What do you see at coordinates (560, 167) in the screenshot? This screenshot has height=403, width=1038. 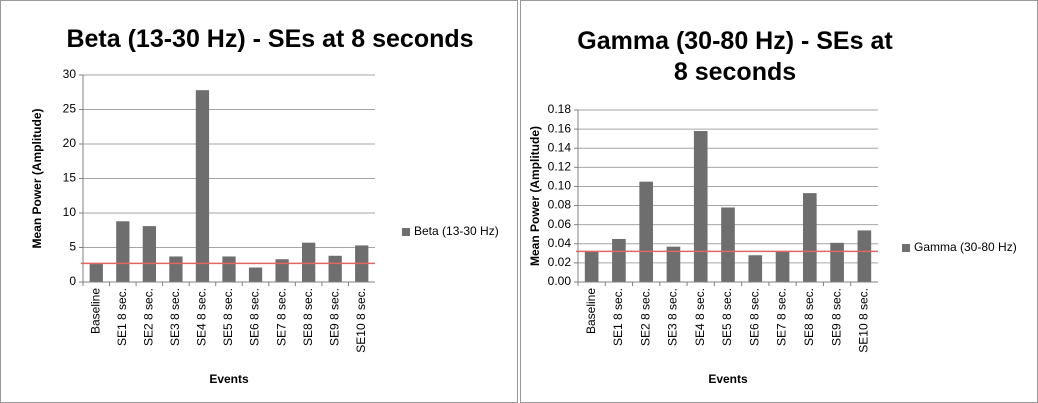 I see `y-tick-label: 0.12` at bounding box center [560, 167].